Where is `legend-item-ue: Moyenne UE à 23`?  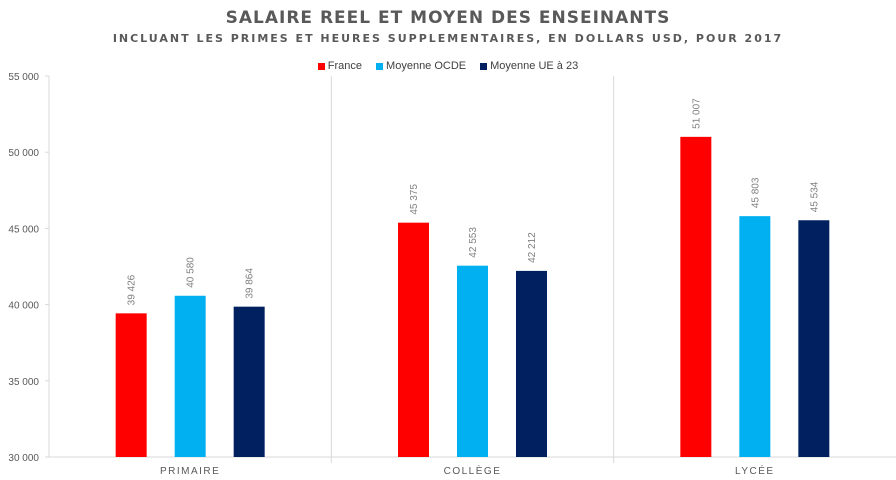 legend-item-ue: Moyenne UE à 23 is located at coordinates (529, 66).